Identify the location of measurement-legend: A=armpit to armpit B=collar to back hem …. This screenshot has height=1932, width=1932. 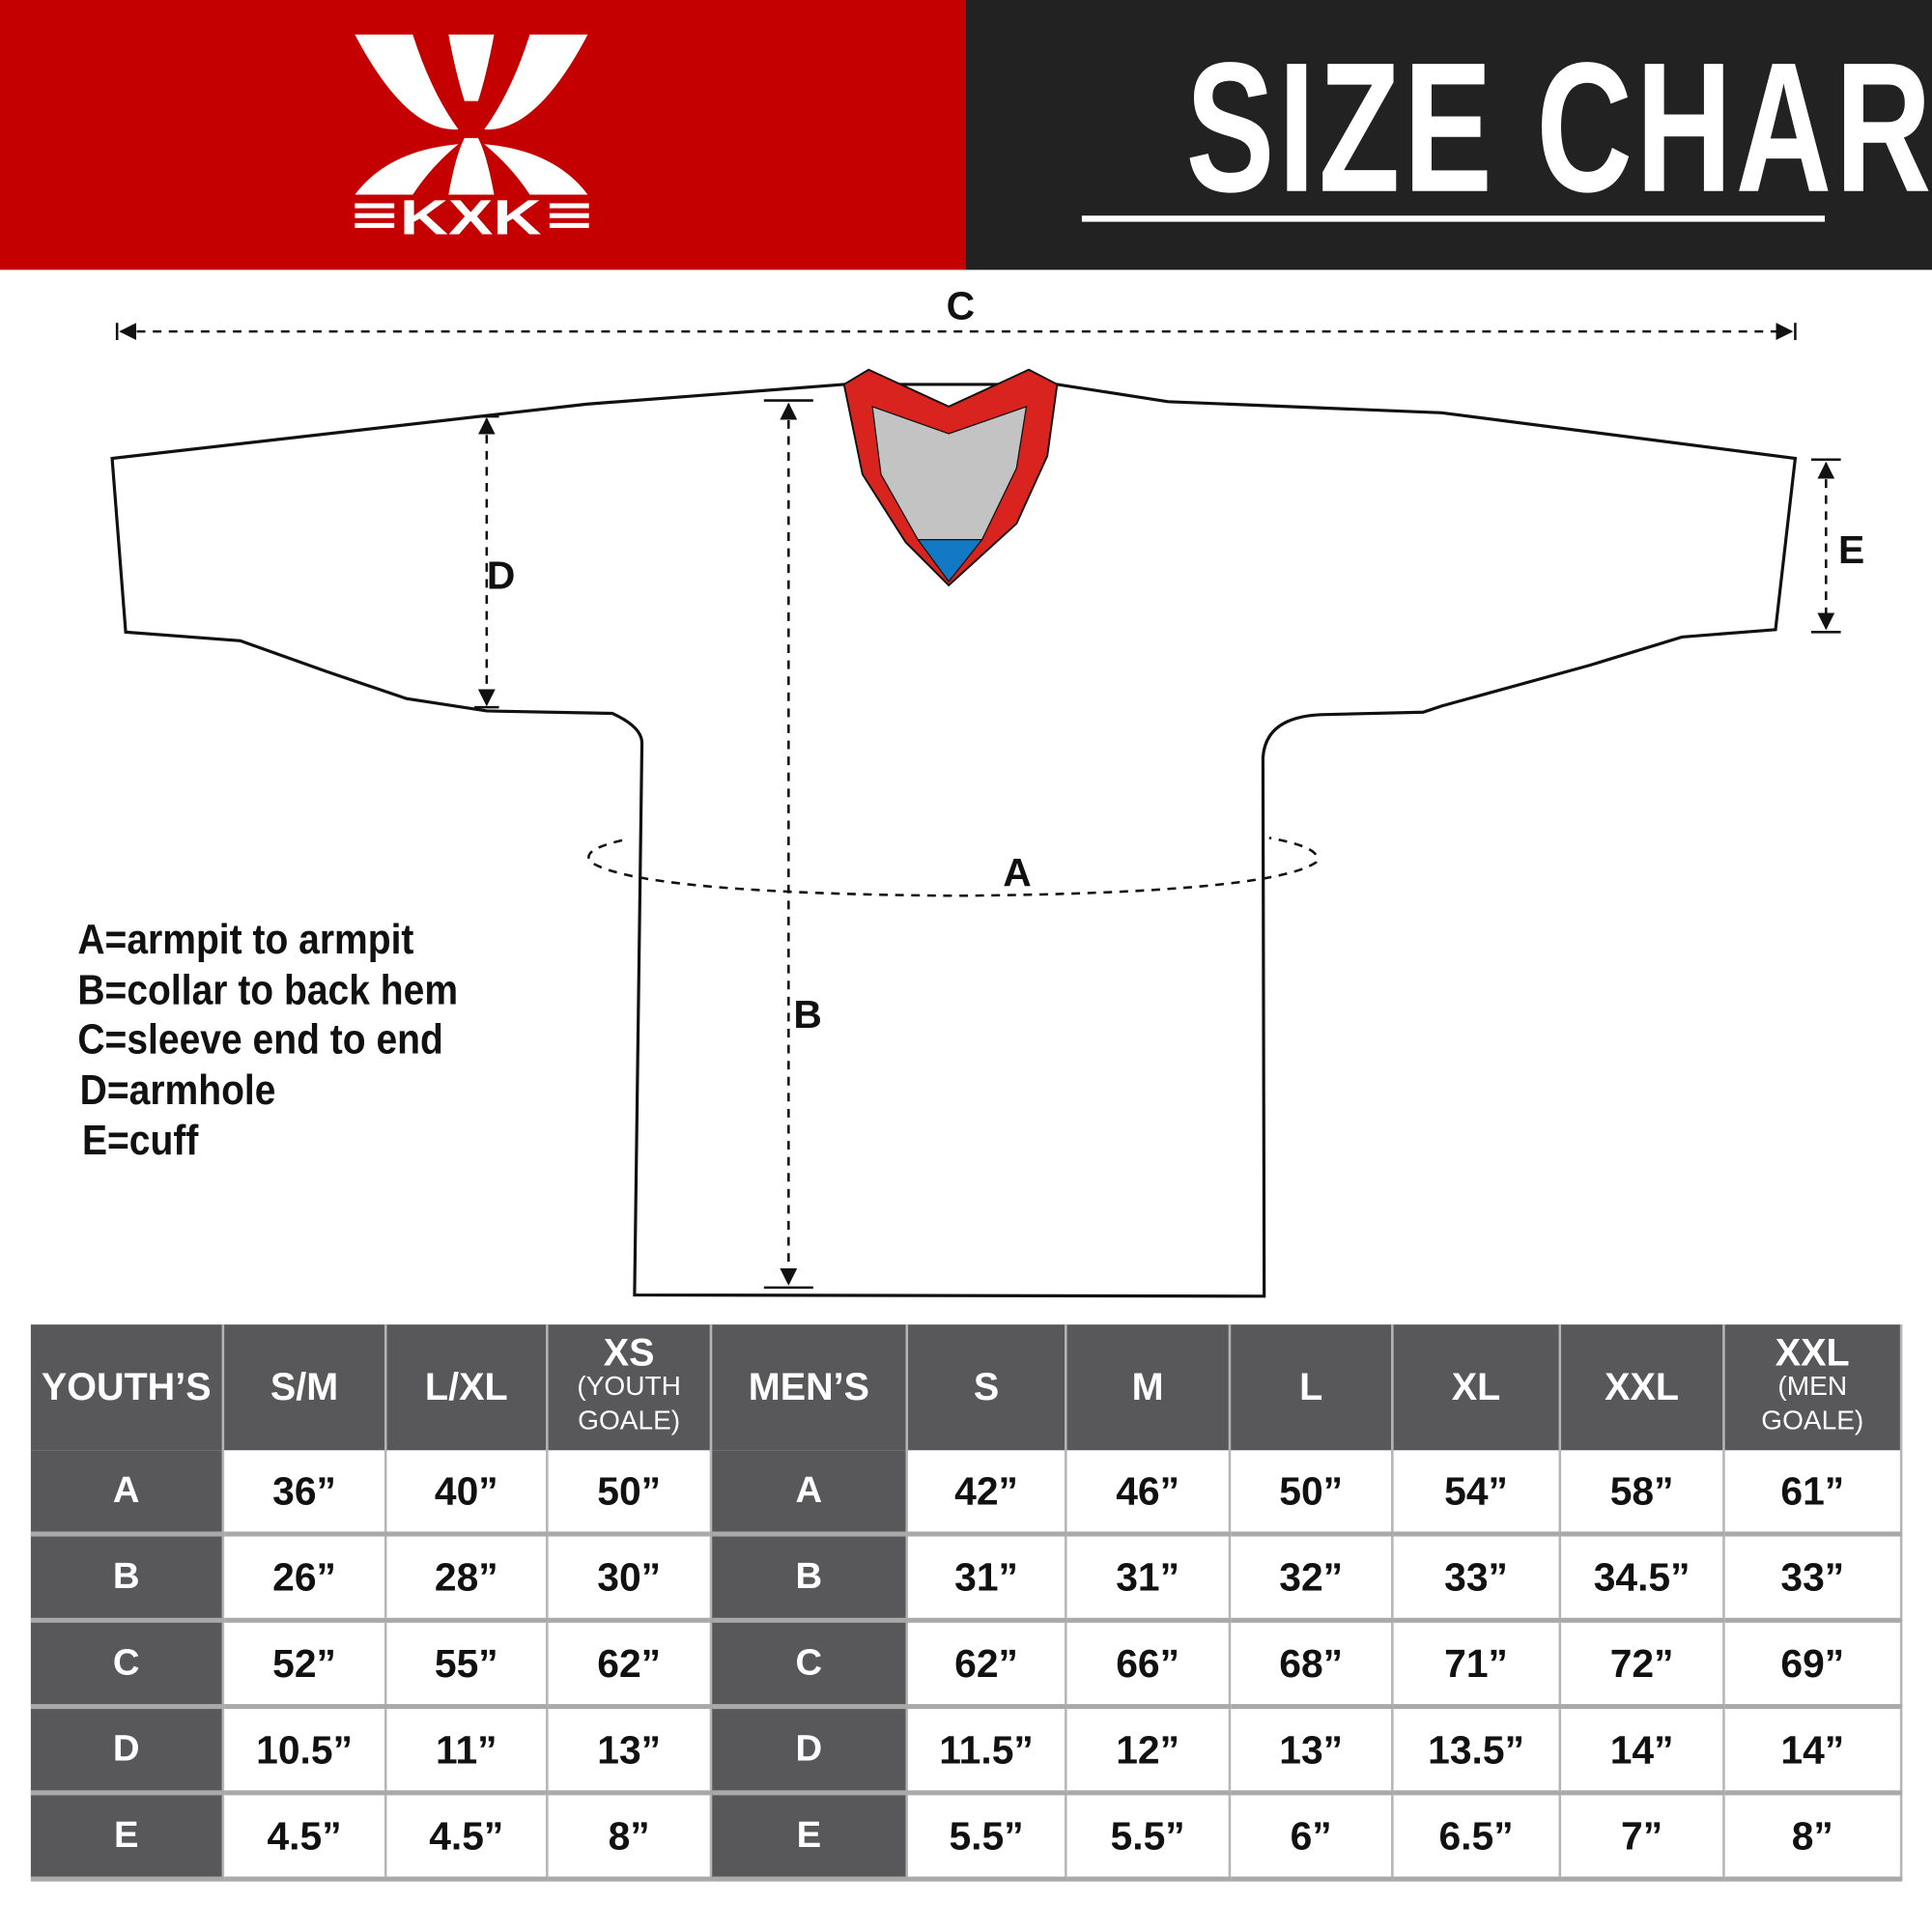
(267, 1041).